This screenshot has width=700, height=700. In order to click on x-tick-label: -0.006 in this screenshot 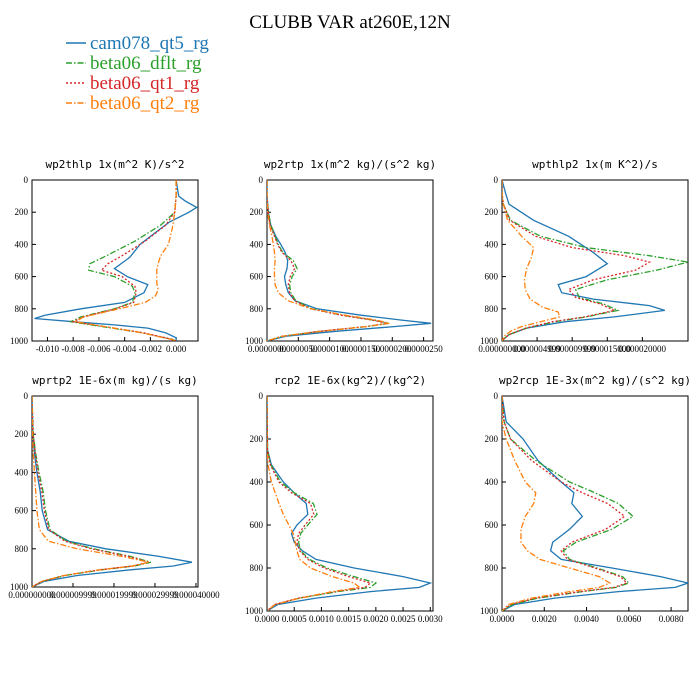, I will do `click(99, 349)`.